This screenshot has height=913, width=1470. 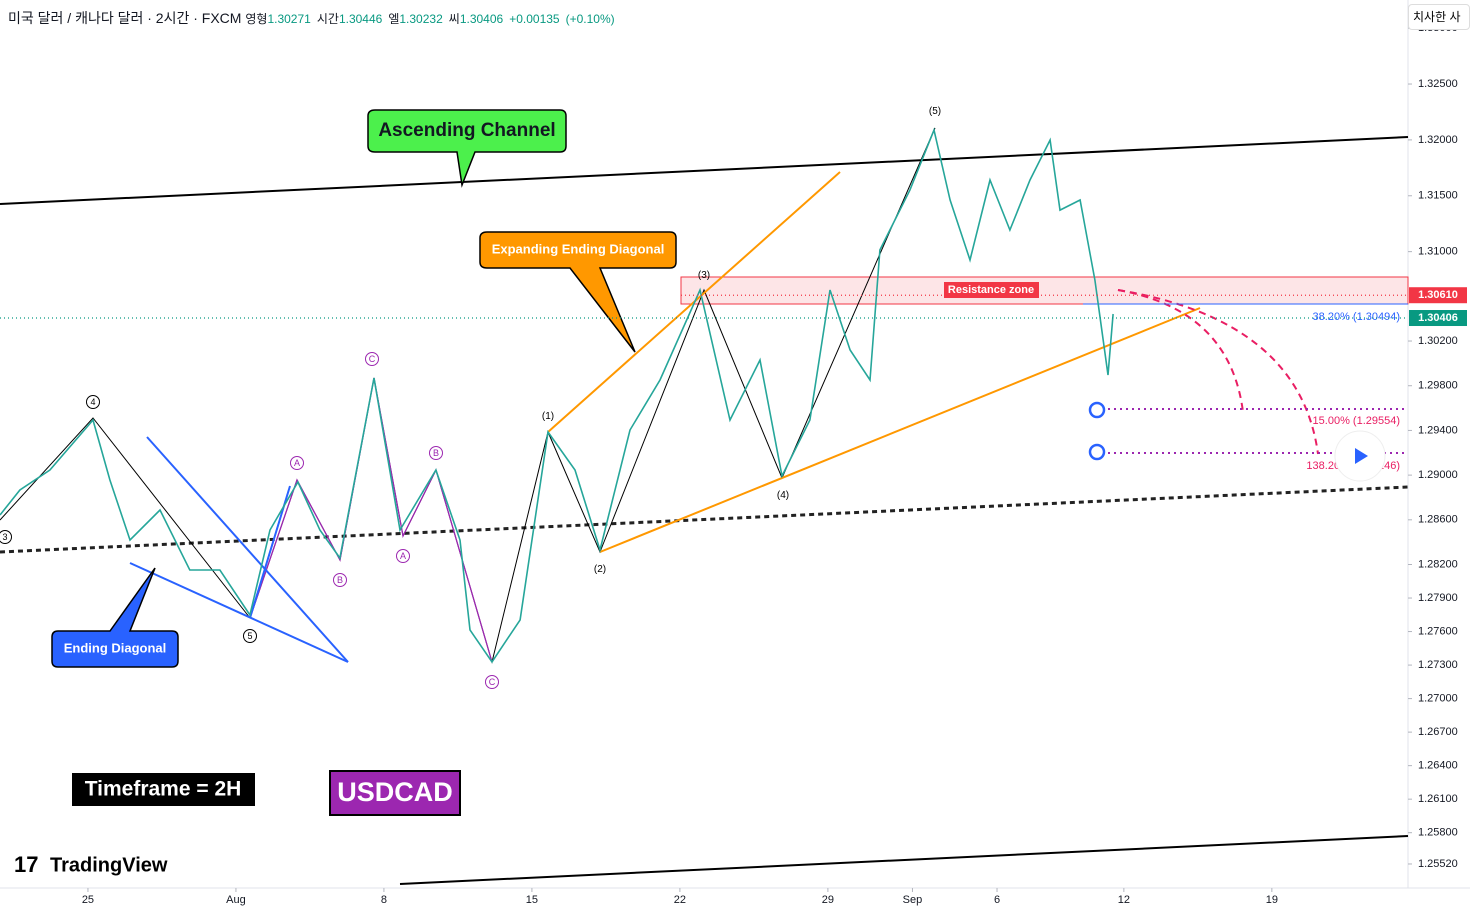 I want to click on y-tick-label: 1.29000, so click(x=1438, y=475).